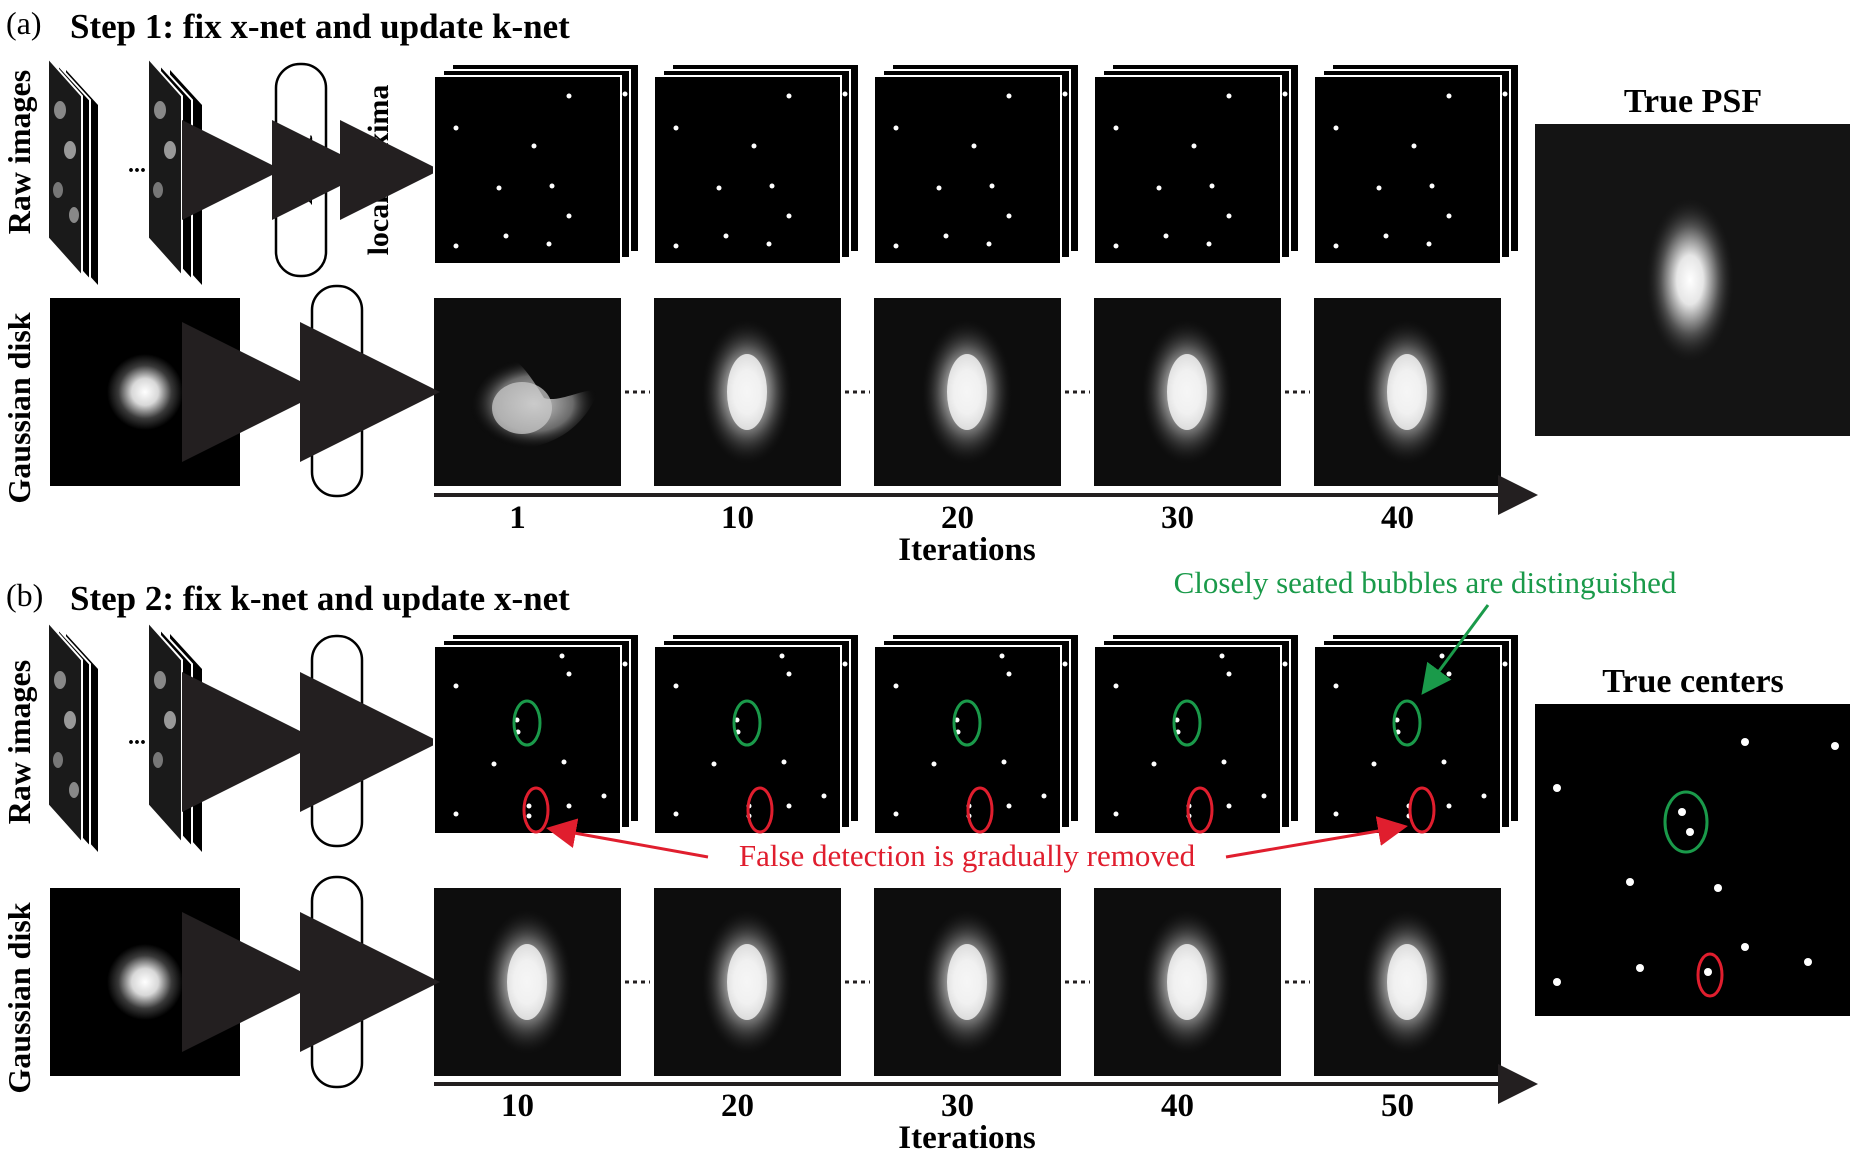 The image size is (1851, 1153). I want to click on row-label-gaussian-disk-a: Gaussian disk, so click(19, 407).